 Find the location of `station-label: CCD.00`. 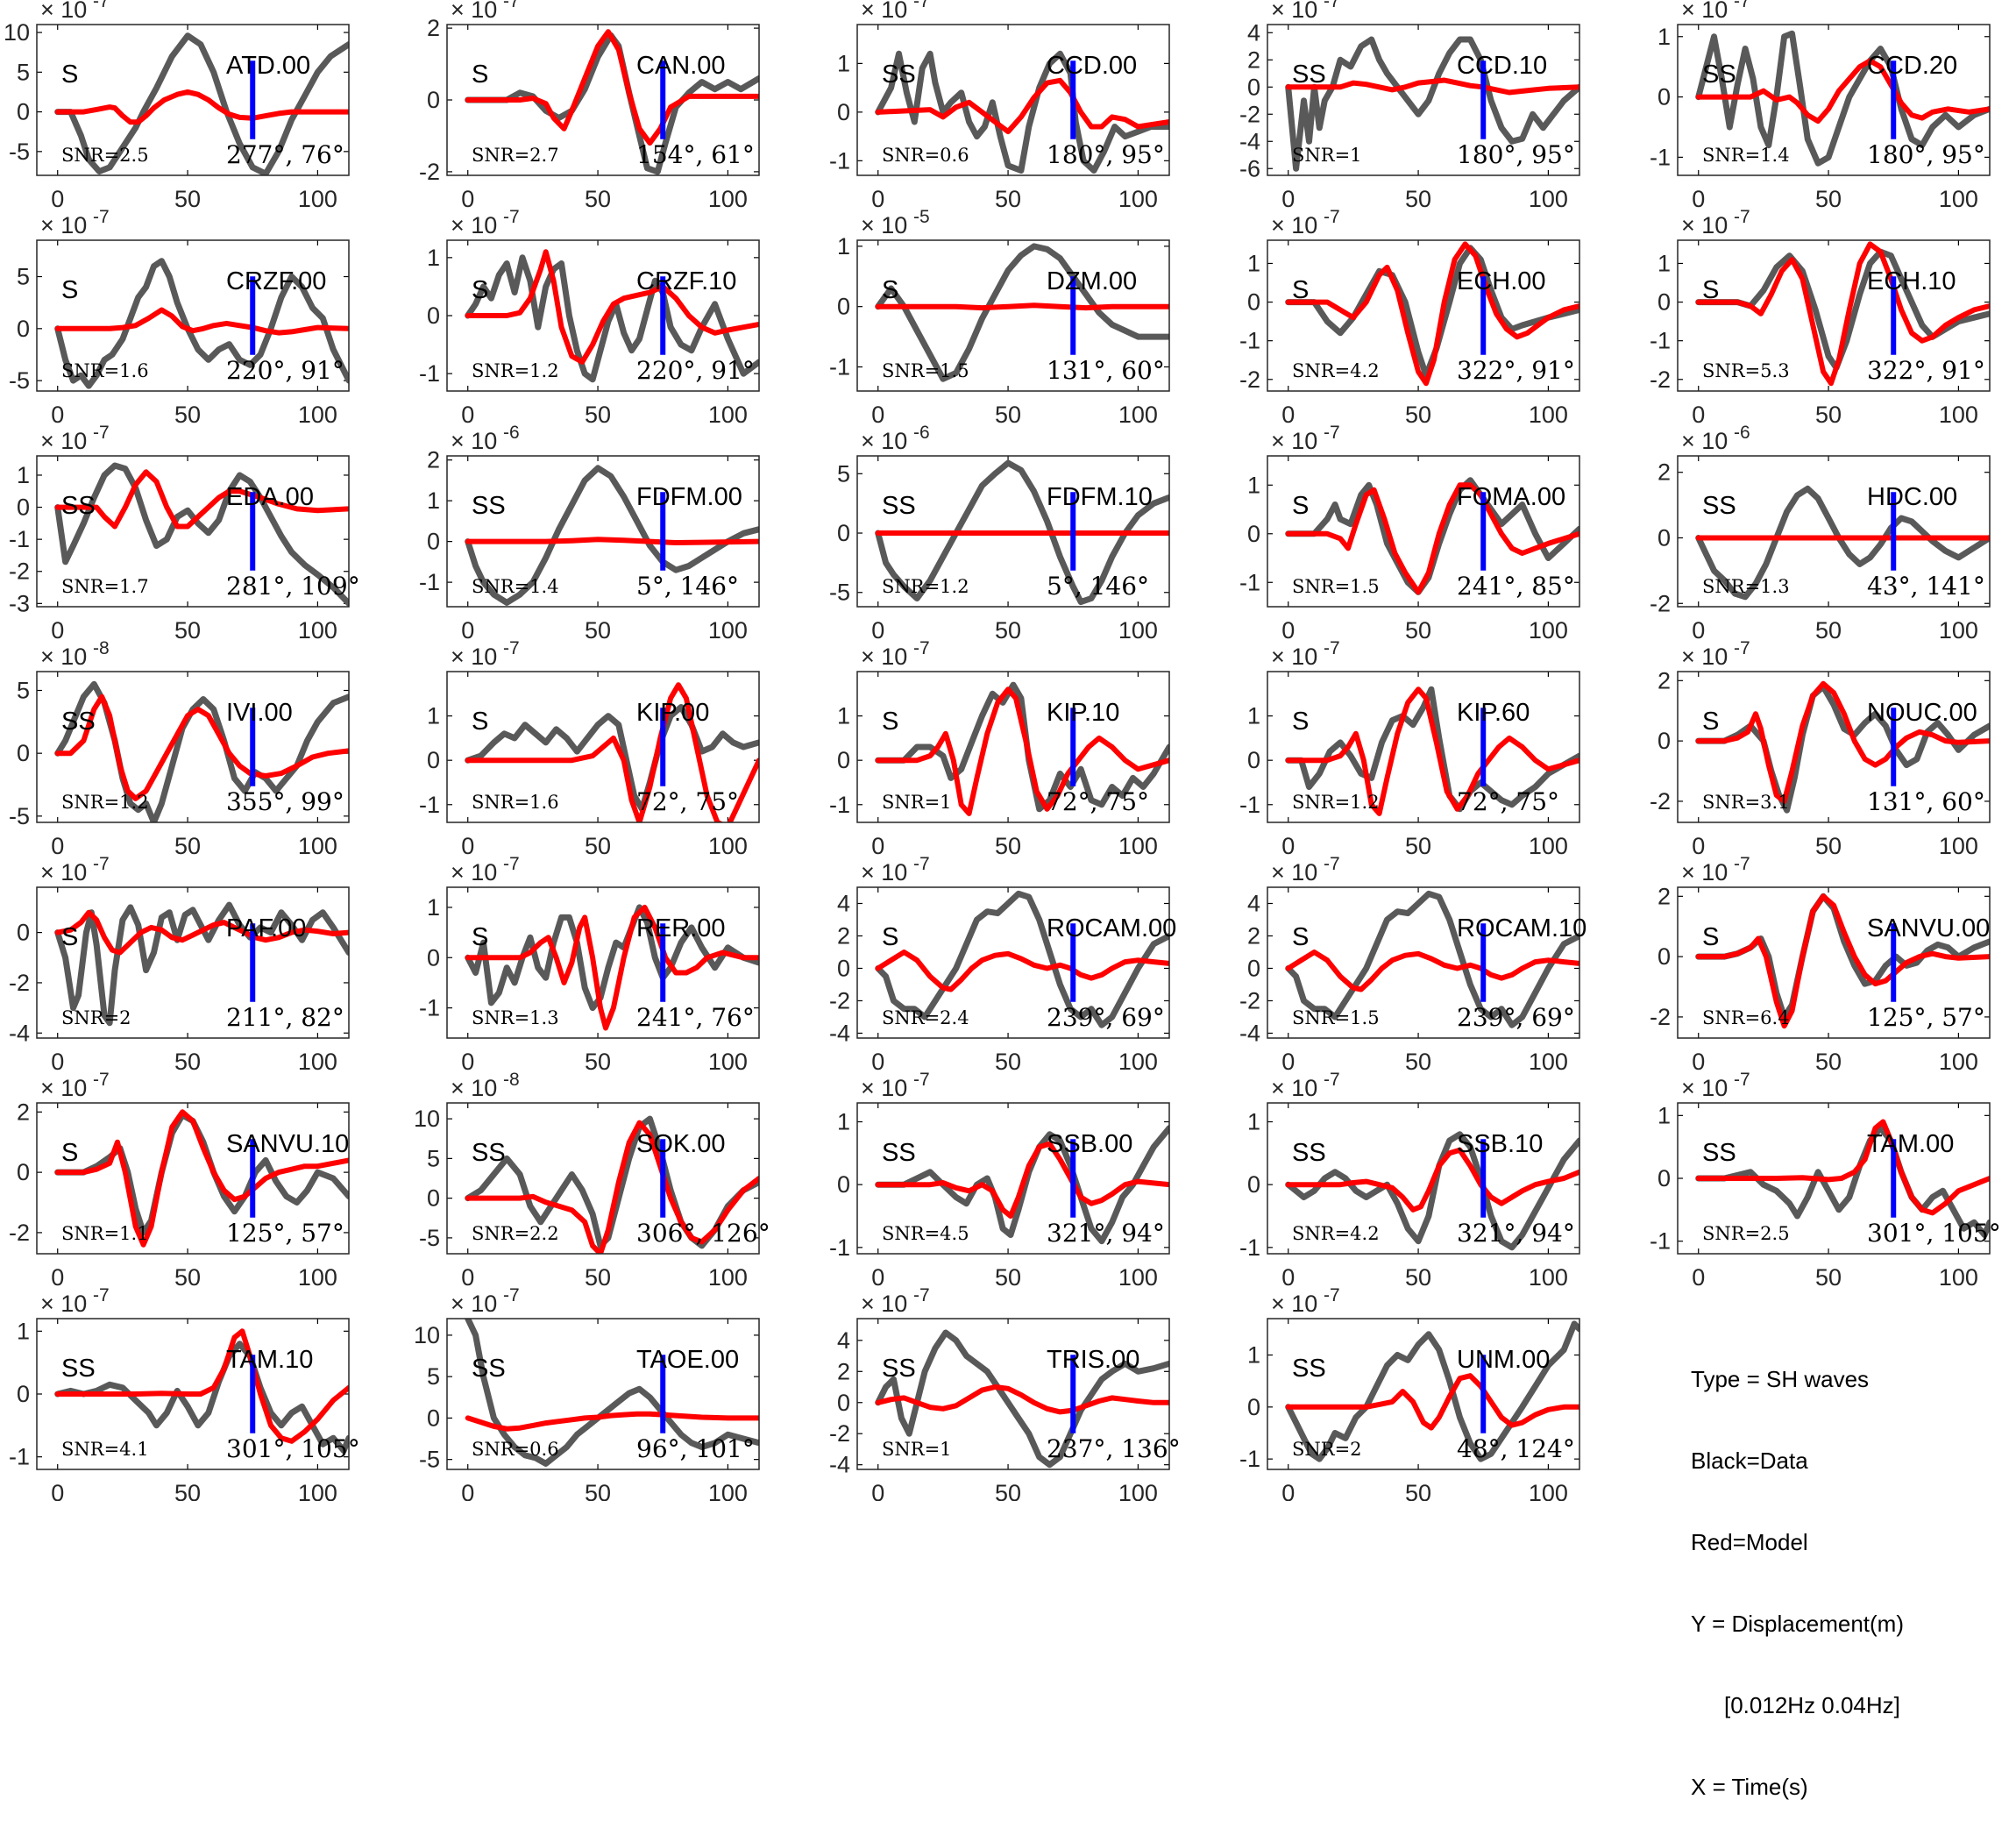

station-label: CCD.00 is located at coordinates (1092, 66).